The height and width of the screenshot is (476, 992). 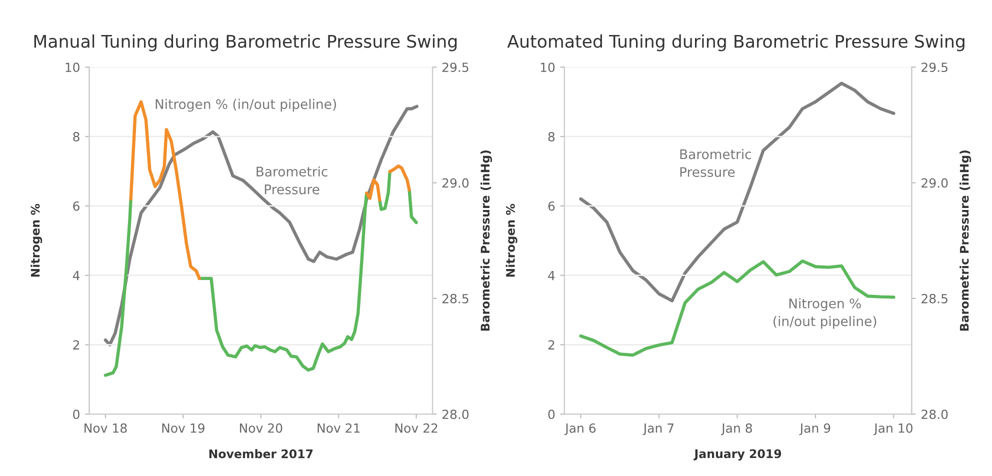 I want to click on x-tick-label: Jan 9, so click(x=814, y=429).